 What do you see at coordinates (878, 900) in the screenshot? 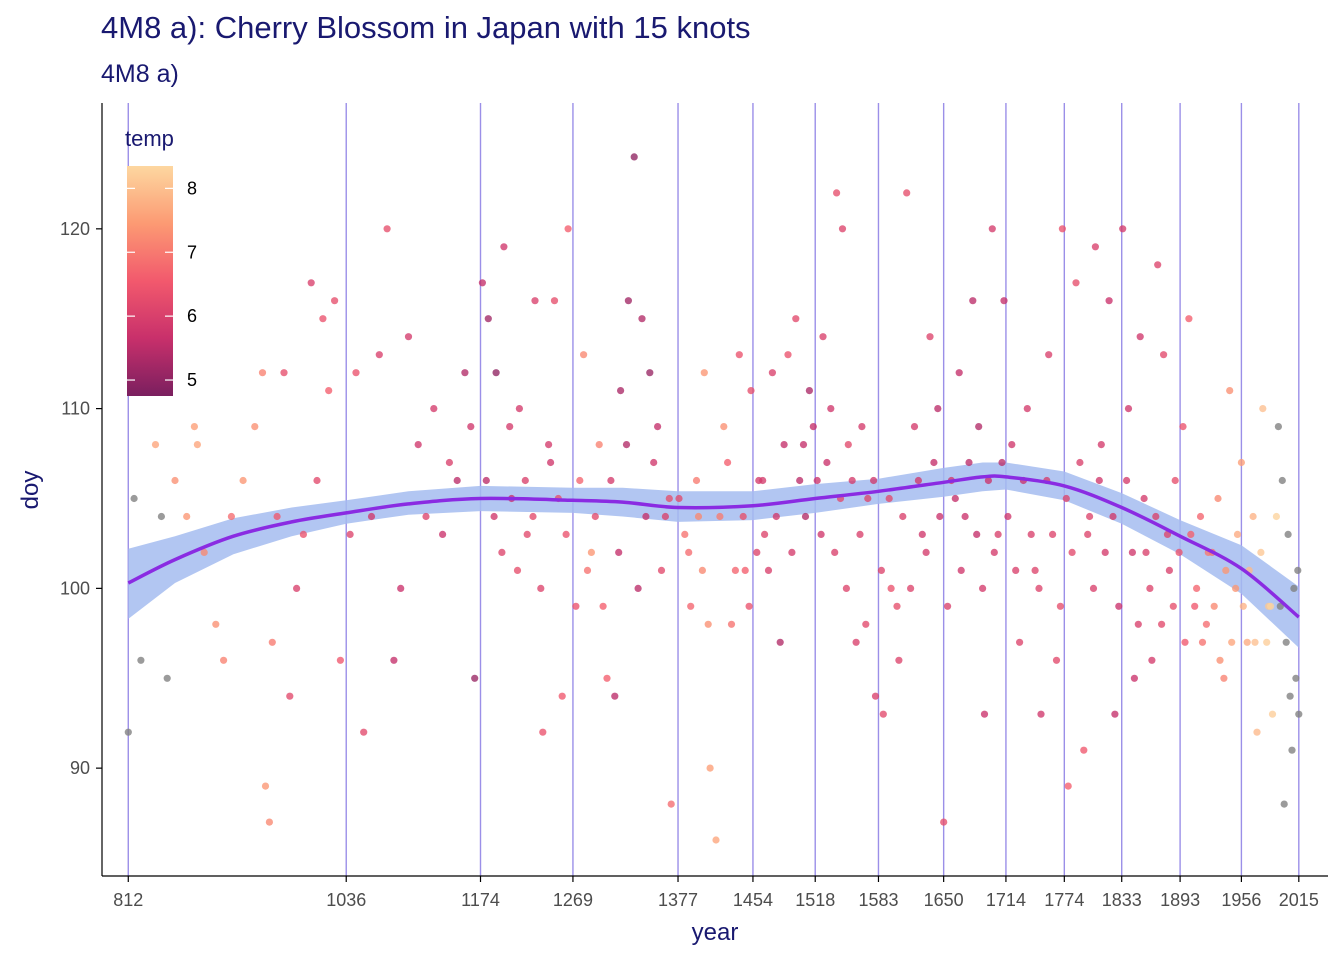
I see `x-tick-label: 1583` at bounding box center [878, 900].